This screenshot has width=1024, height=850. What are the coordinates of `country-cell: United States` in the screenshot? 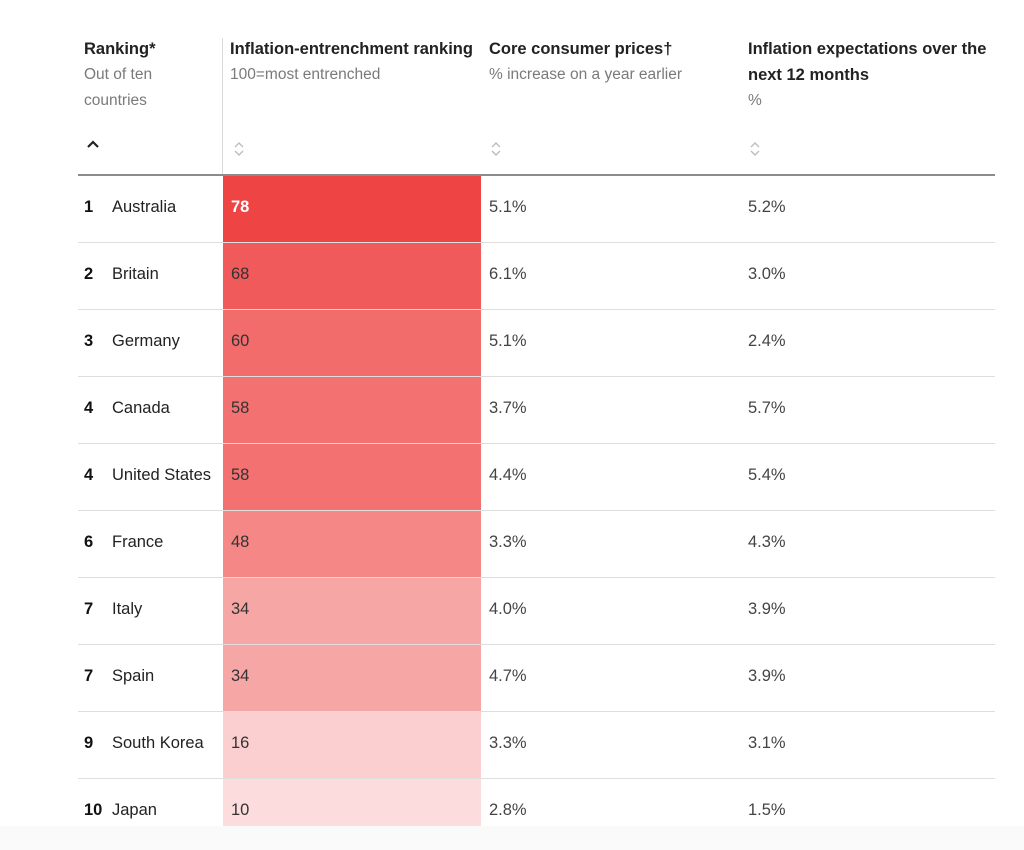 It's located at (162, 475).